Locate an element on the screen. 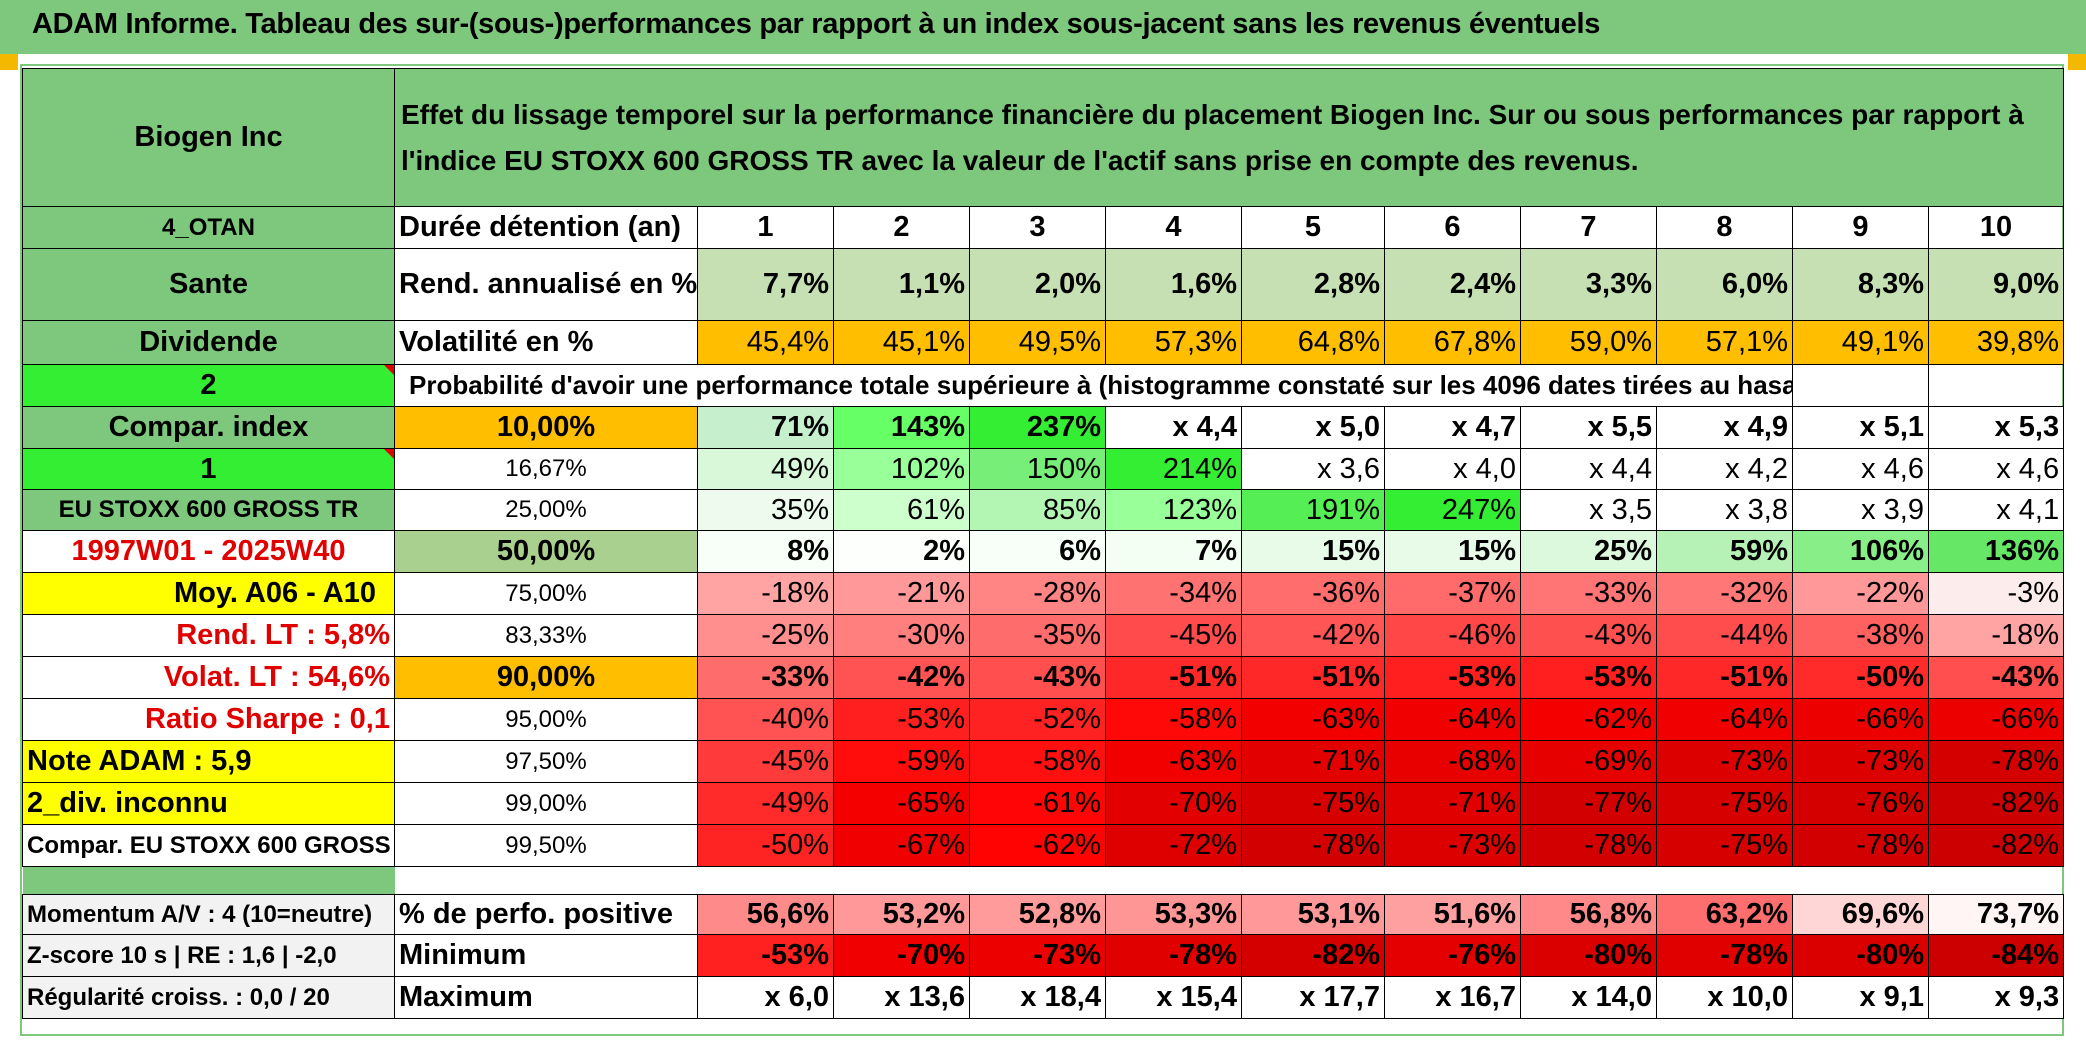 This screenshot has height=1044, width=2086. pos-value: 69,6% is located at coordinates (1860, 914).